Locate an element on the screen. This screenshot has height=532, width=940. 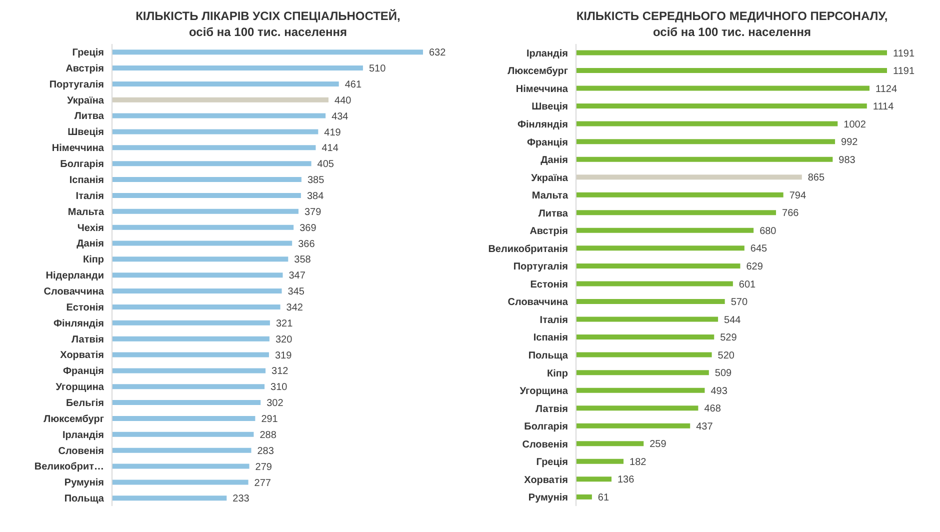
data-label: 385 is located at coordinates (316, 180).